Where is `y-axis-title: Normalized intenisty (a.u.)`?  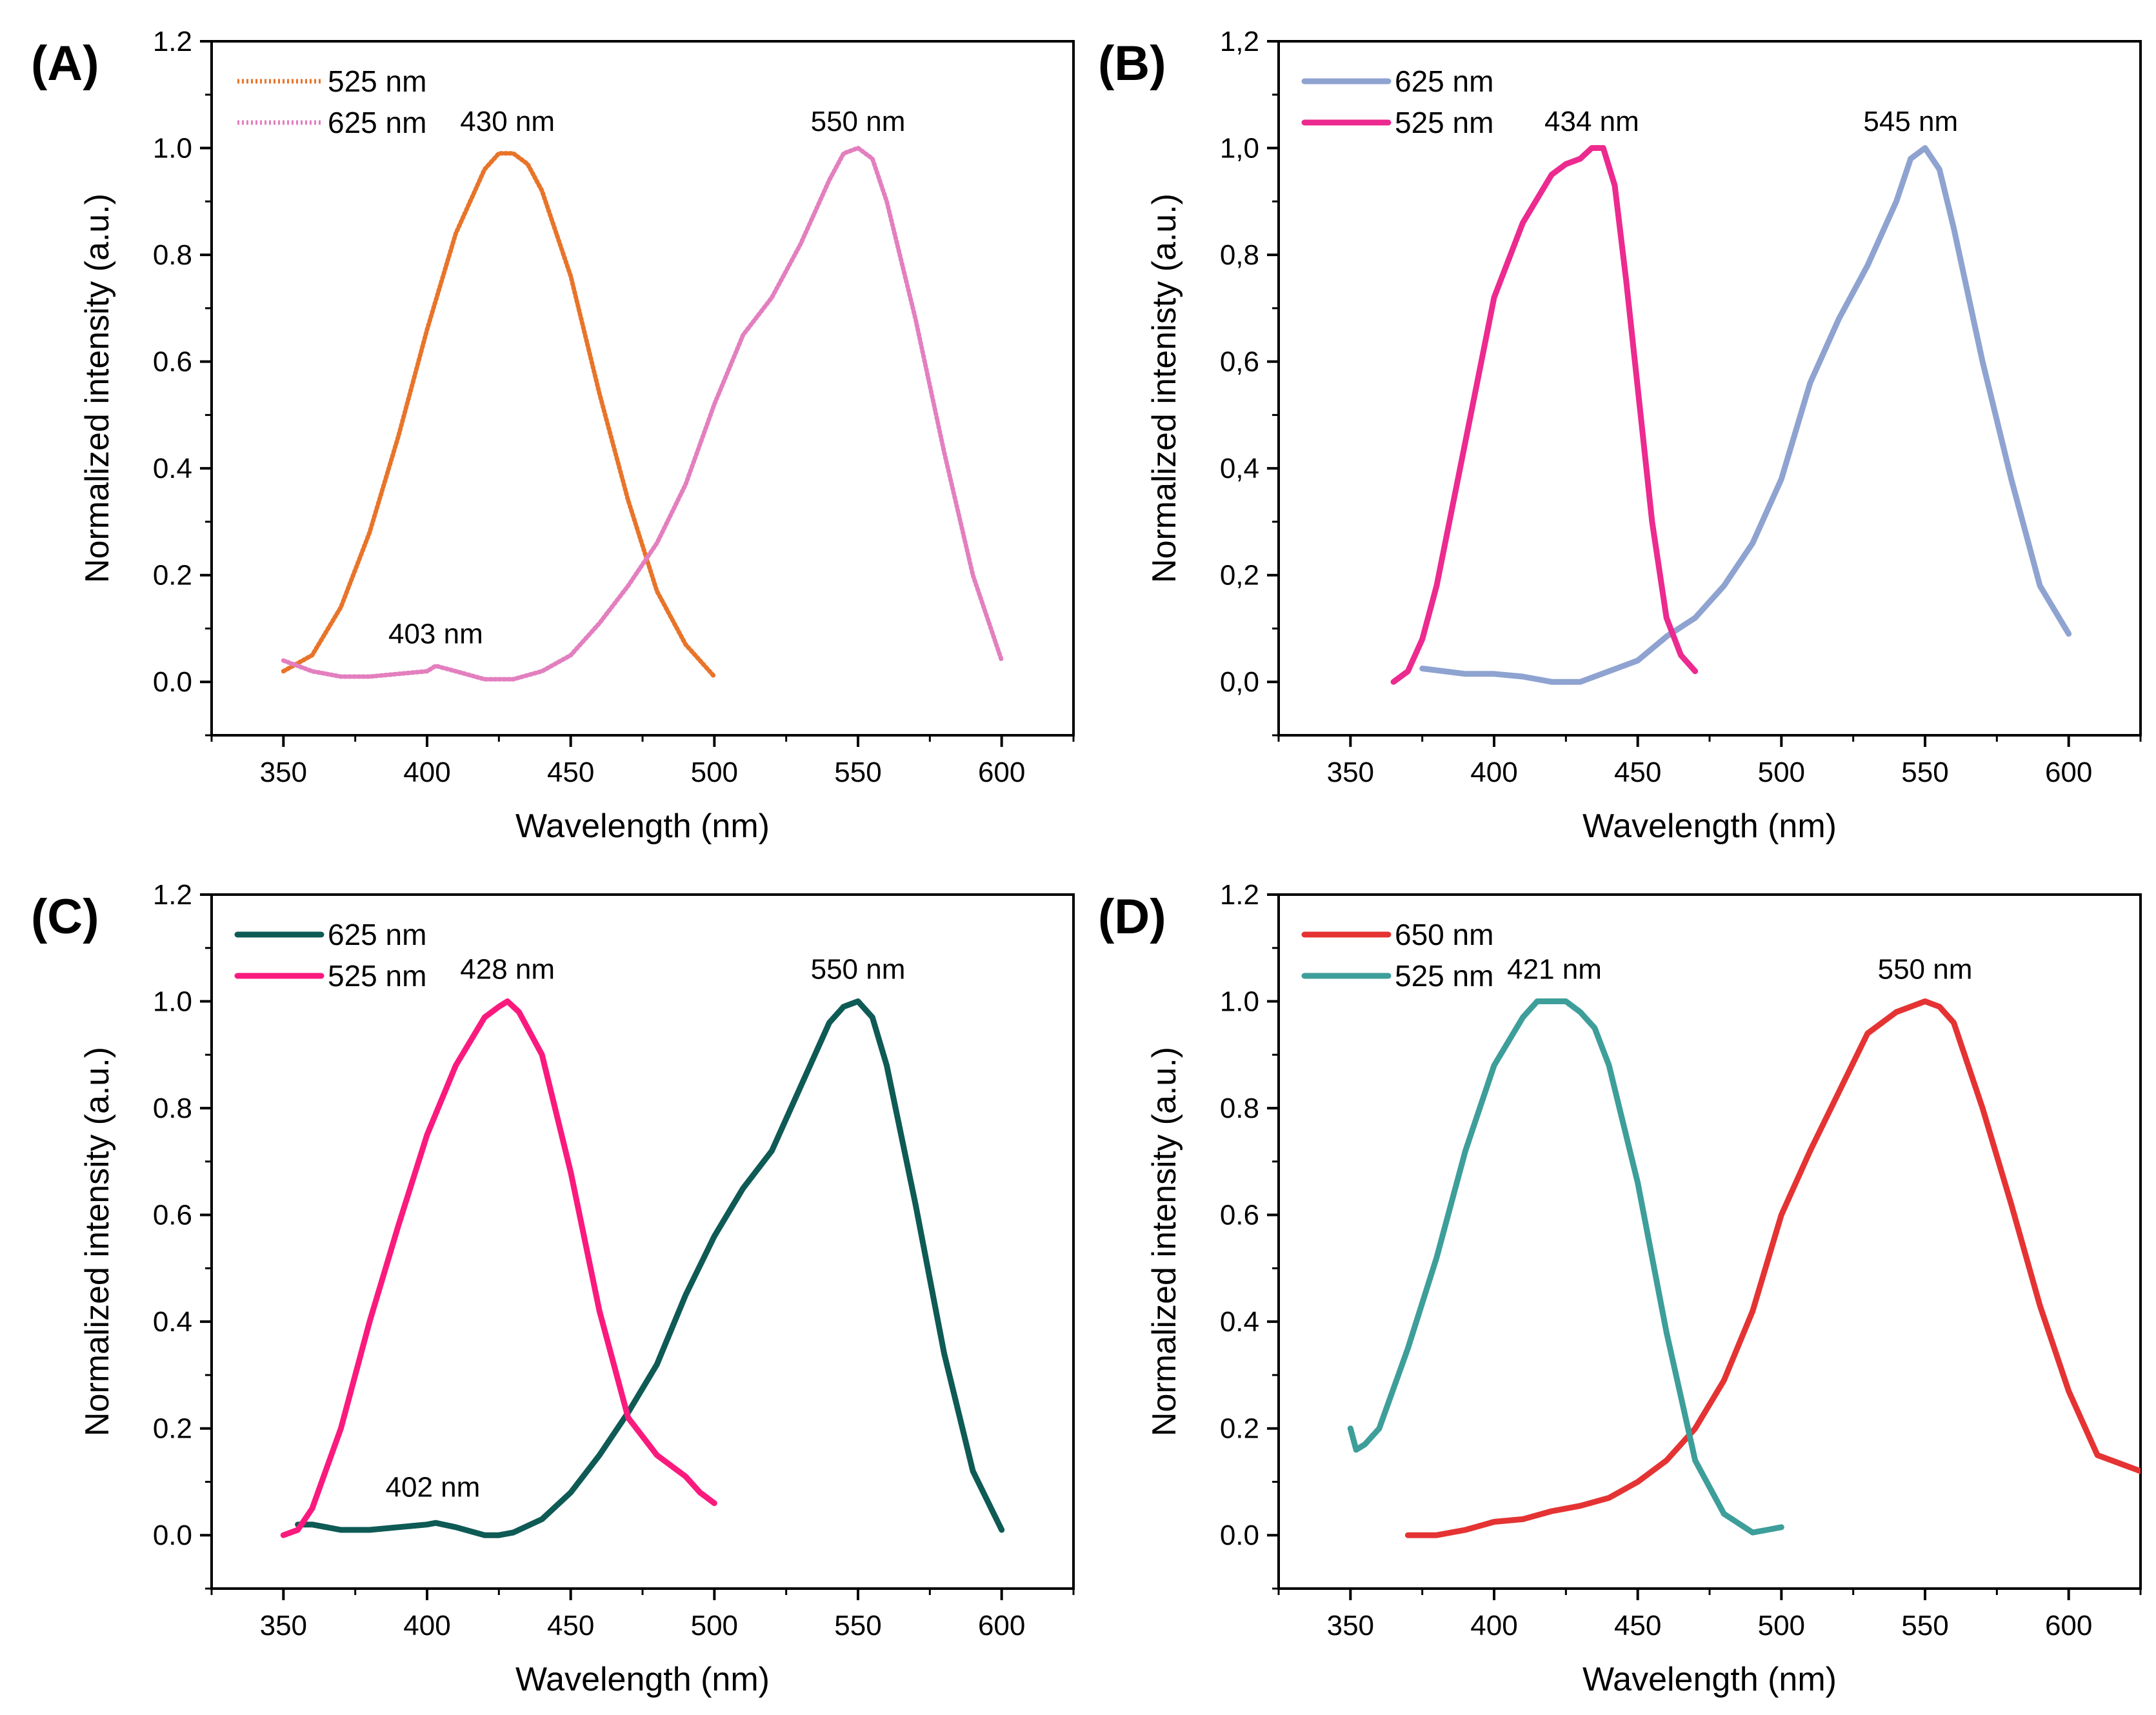 y-axis-title: Normalized intenisty (a.u.) is located at coordinates (1164, 388).